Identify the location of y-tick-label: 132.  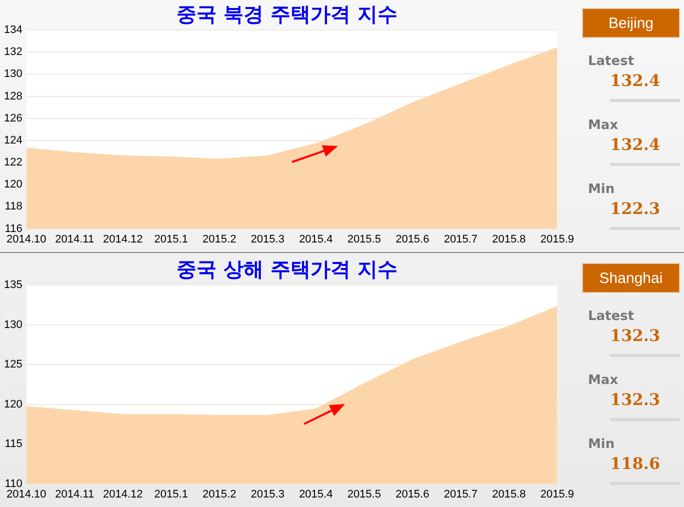
(13, 52).